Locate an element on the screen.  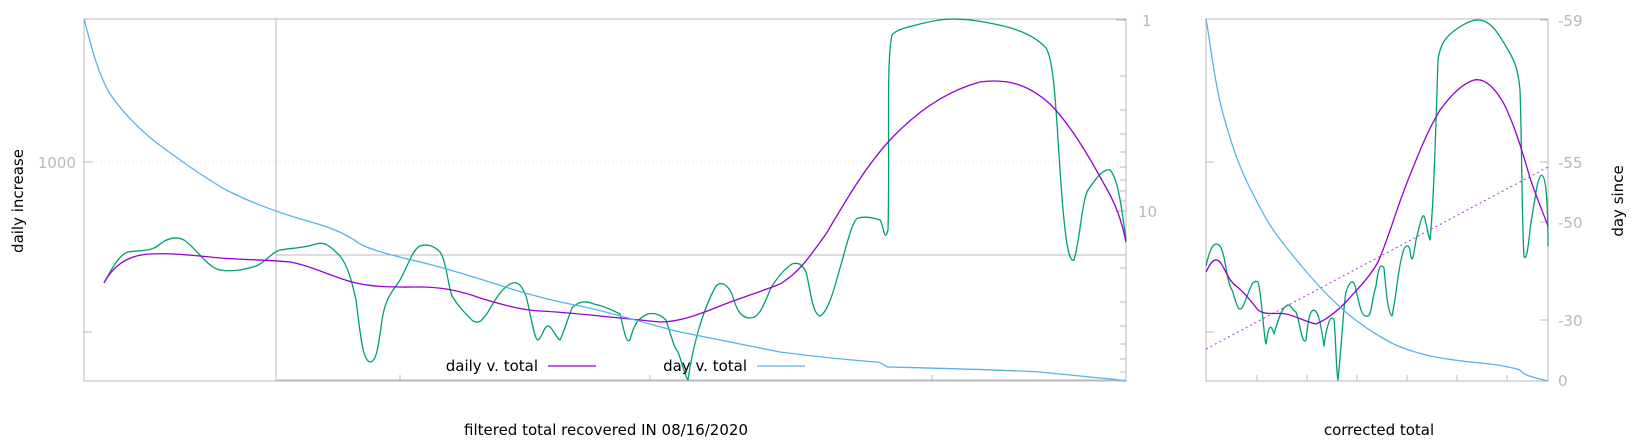
left-ylabel: daily increase is located at coordinates (18, 201).